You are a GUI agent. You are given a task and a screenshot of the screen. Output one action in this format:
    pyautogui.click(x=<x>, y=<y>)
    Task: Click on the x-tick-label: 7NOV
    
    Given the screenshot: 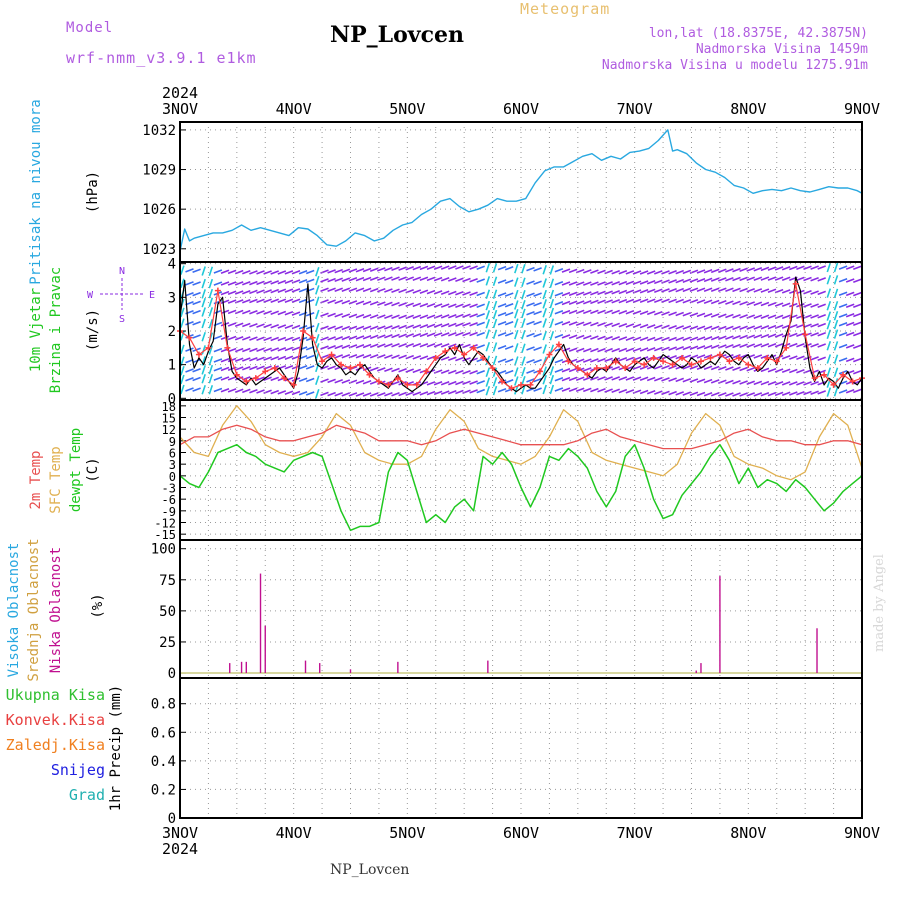 What is the action you would take?
    pyautogui.click(x=635, y=109)
    